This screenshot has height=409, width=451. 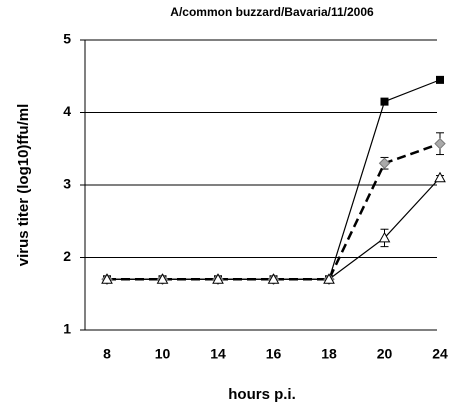 What do you see at coordinates (23, 185) in the screenshot?
I see `y-axis-label: virus titer (log10)ffu/ml` at bounding box center [23, 185].